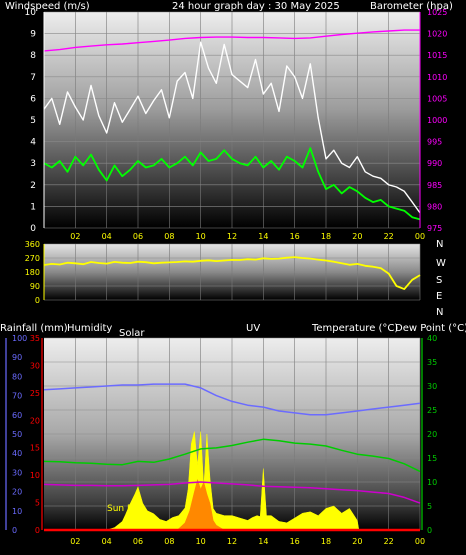  I want to click on temp-x-tick-label: 18, so click(326, 541).